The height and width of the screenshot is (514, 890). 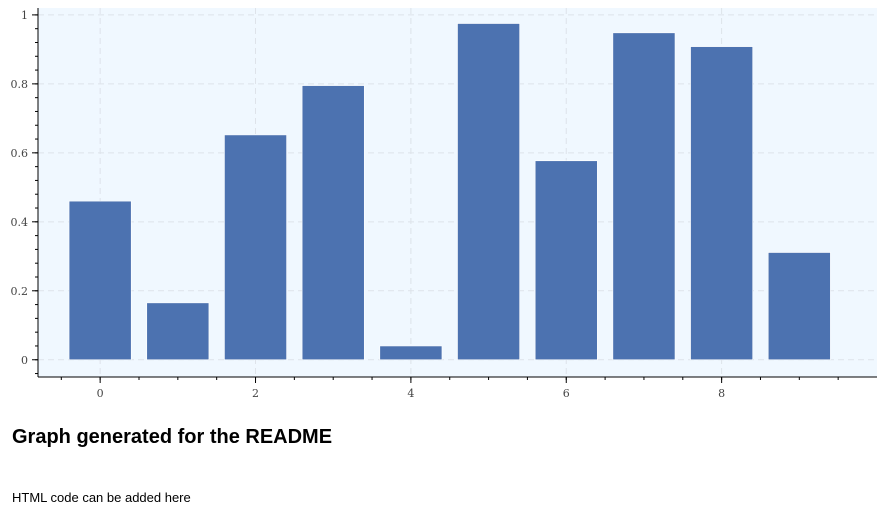 What do you see at coordinates (20, 153) in the screenshot?
I see `y-tick-label: 0.6` at bounding box center [20, 153].